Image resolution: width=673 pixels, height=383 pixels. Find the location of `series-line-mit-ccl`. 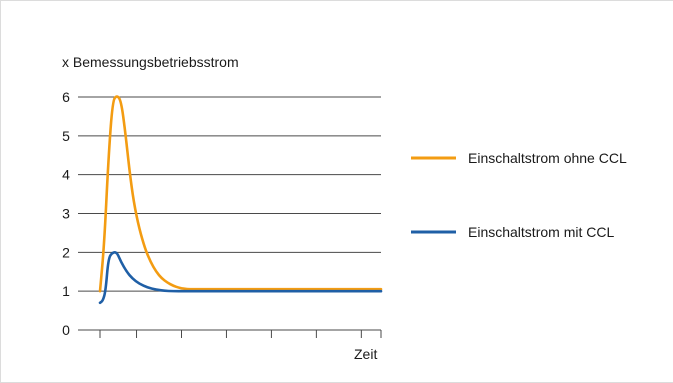

series-line-mit-ccl is located at coordinates (240, 278).